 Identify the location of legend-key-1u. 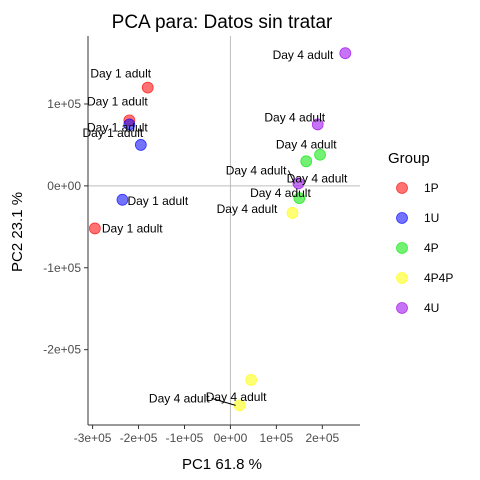
(402, 218).